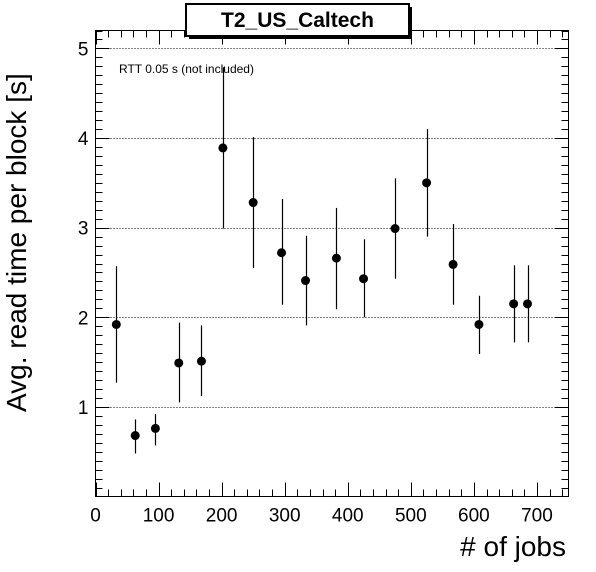  What do you see at coordinates (348, 516) in the screenshot?
I see `x-tick-label: 400` at bounding box center [348, 516].